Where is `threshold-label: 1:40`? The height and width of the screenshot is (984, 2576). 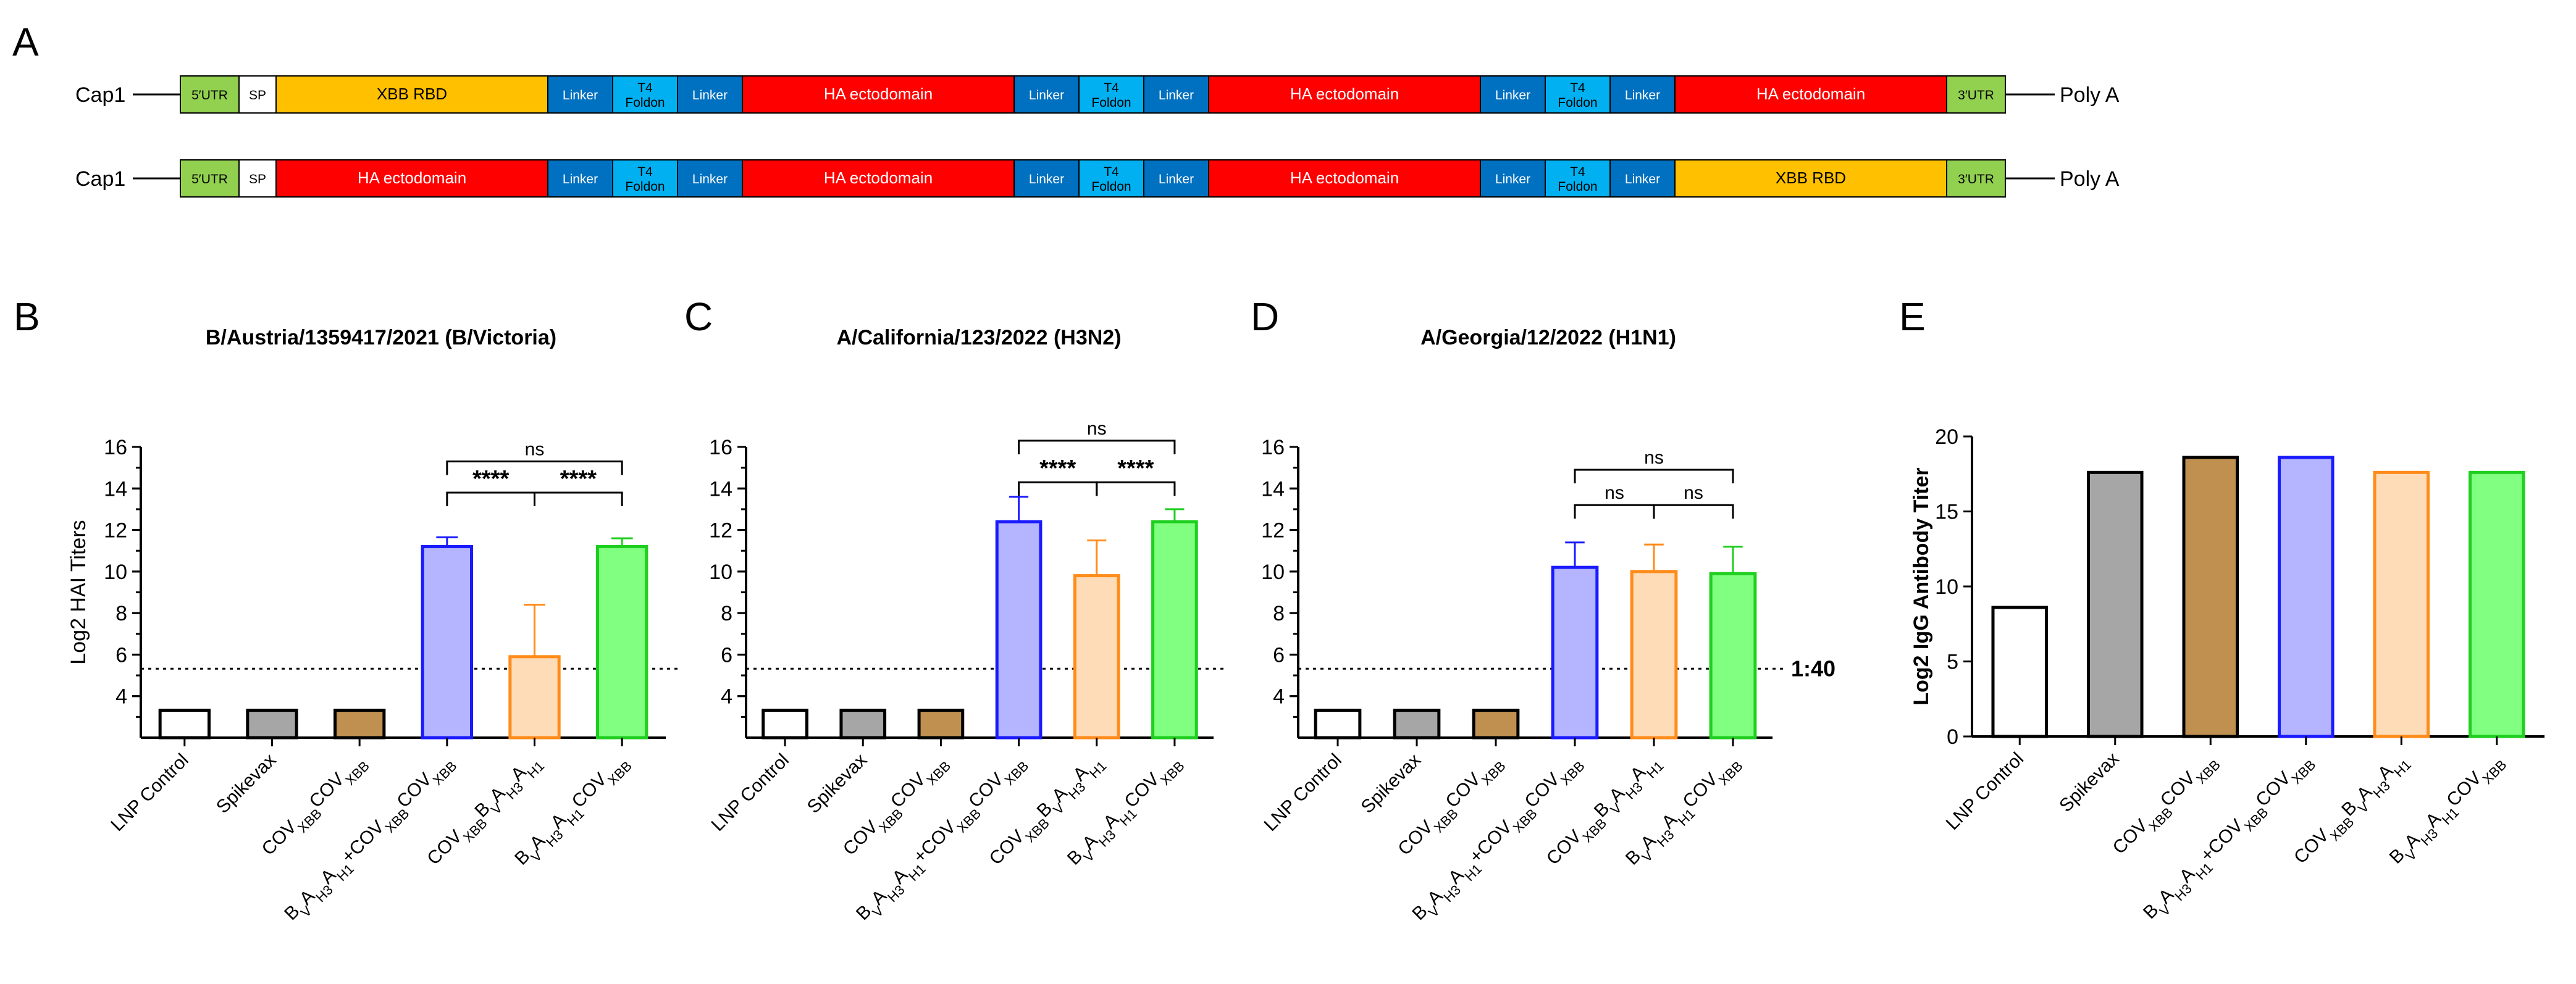
threshold-label: 1:40 is located at coordinates (1814, 668).